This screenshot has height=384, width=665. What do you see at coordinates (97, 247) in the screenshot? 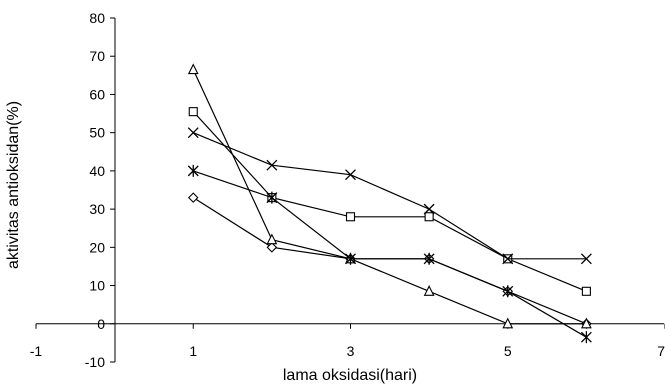
I see `y-tick-label: 20` at bounding box center [97, 247].